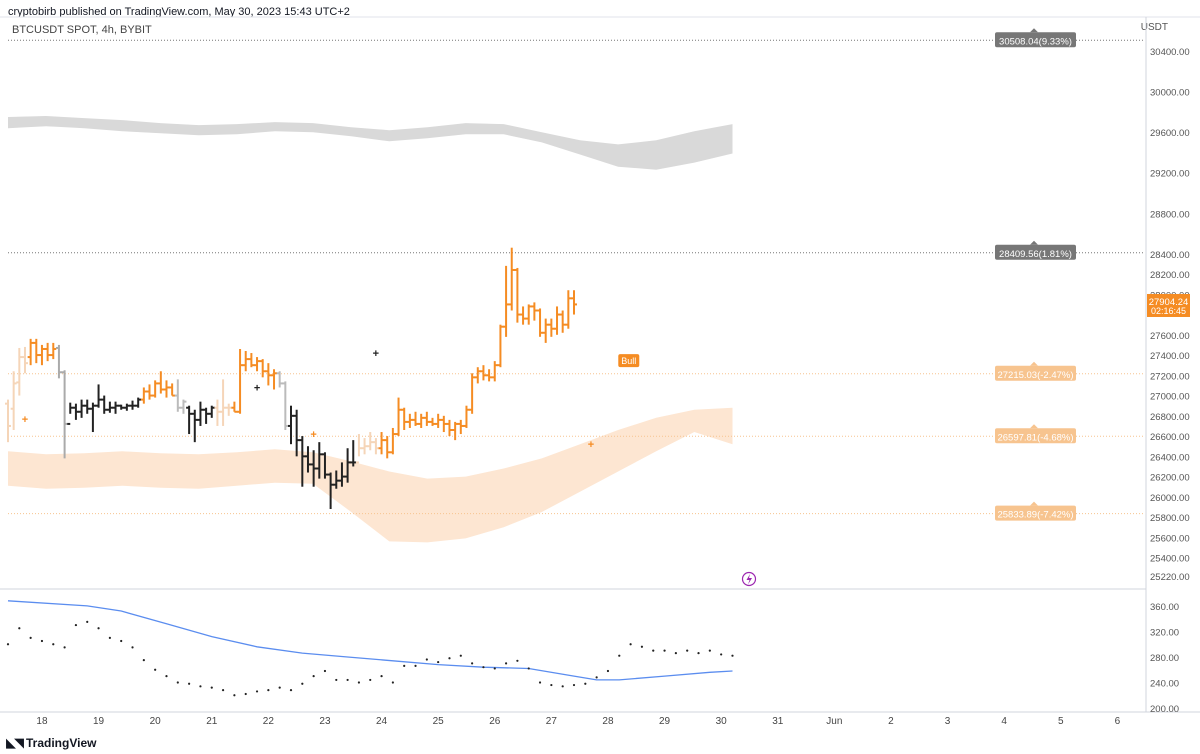 The height and width of the screenshot is (754, 1200). What do you see at coordinates (15, 742) in the screenshot?
I see `tradingview-logo-icon: ◣◥` at bounding box center [15, 742].